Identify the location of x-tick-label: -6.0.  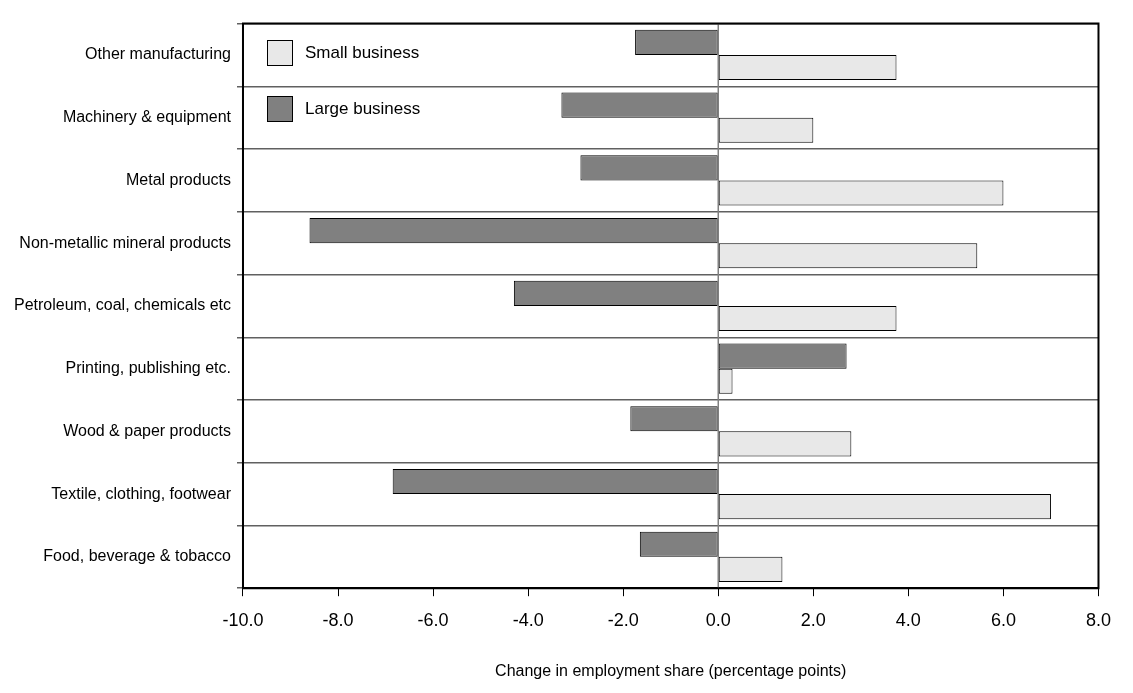
(433, 619).